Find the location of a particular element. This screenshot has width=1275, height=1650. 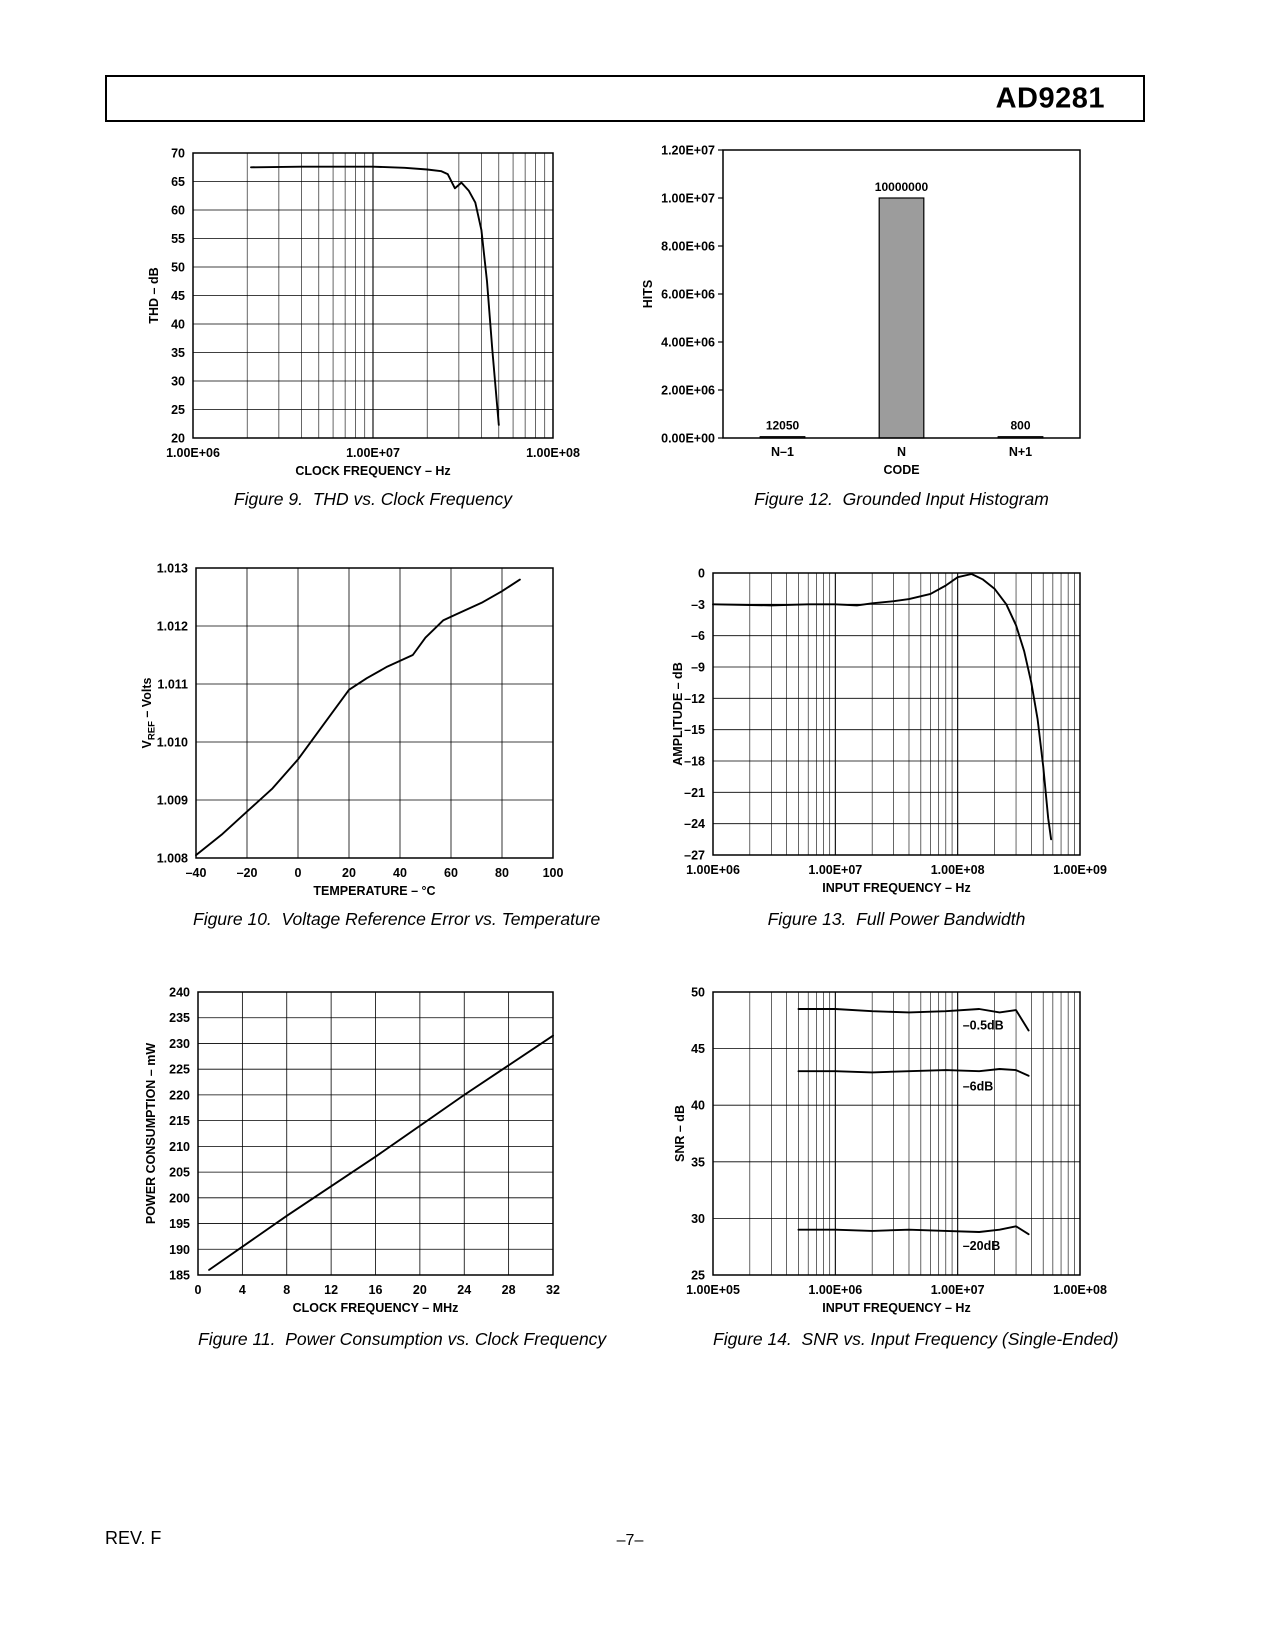

svg-text: 65 is located at coordinates (178, 182).